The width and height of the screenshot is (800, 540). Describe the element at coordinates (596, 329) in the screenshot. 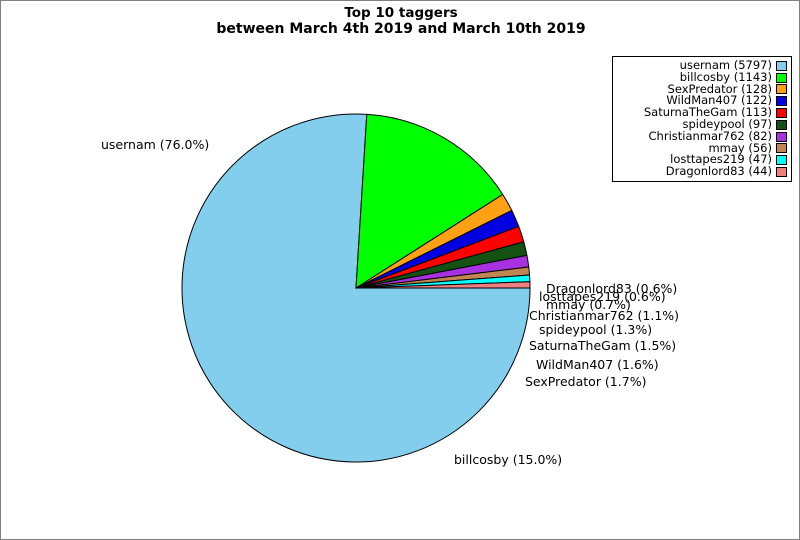

I see `slice-label-spideypool: spideypool (1.3%)` at that location.